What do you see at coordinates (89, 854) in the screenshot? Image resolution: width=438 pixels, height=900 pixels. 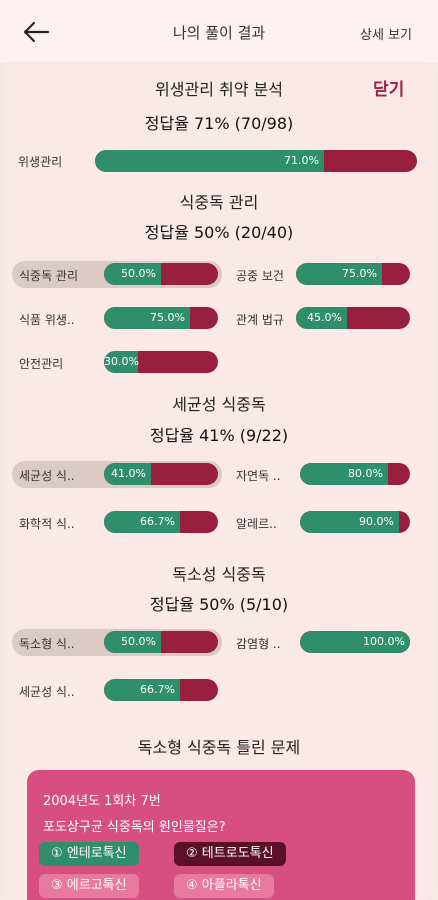 I see `answer-option-correct: ① 엔테로톡신` at bounding box center [89, 854].